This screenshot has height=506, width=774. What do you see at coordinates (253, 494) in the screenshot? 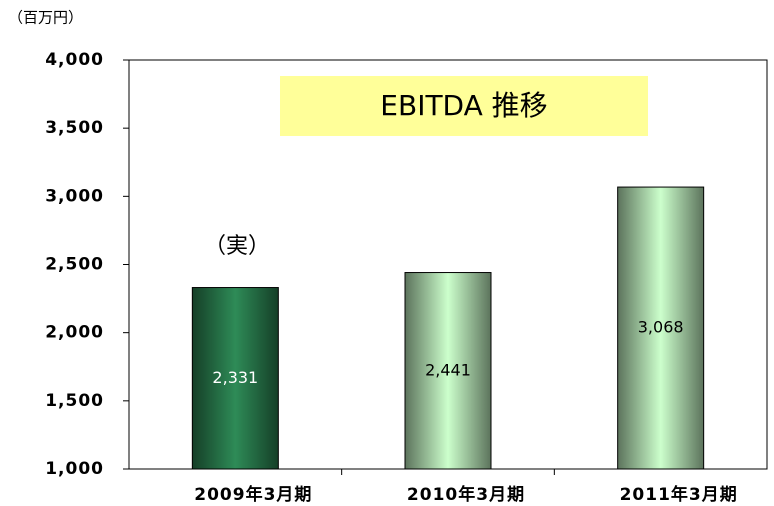
I see `x-tick-label: 2009年3月期` at bounding box center [253, 494].